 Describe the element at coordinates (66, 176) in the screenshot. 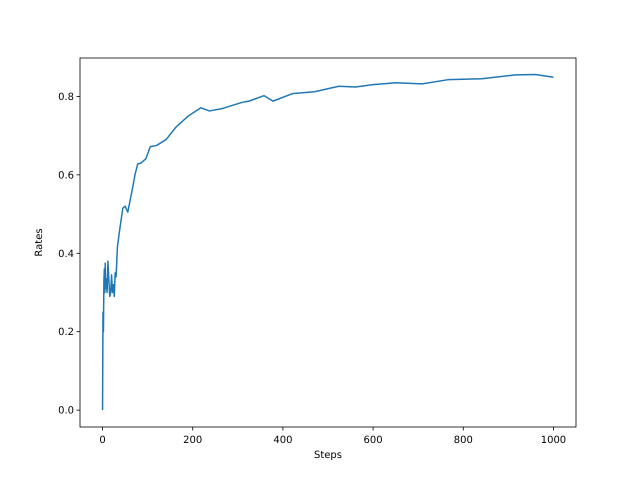

I see `y-tick-label: 0.6` at that location.